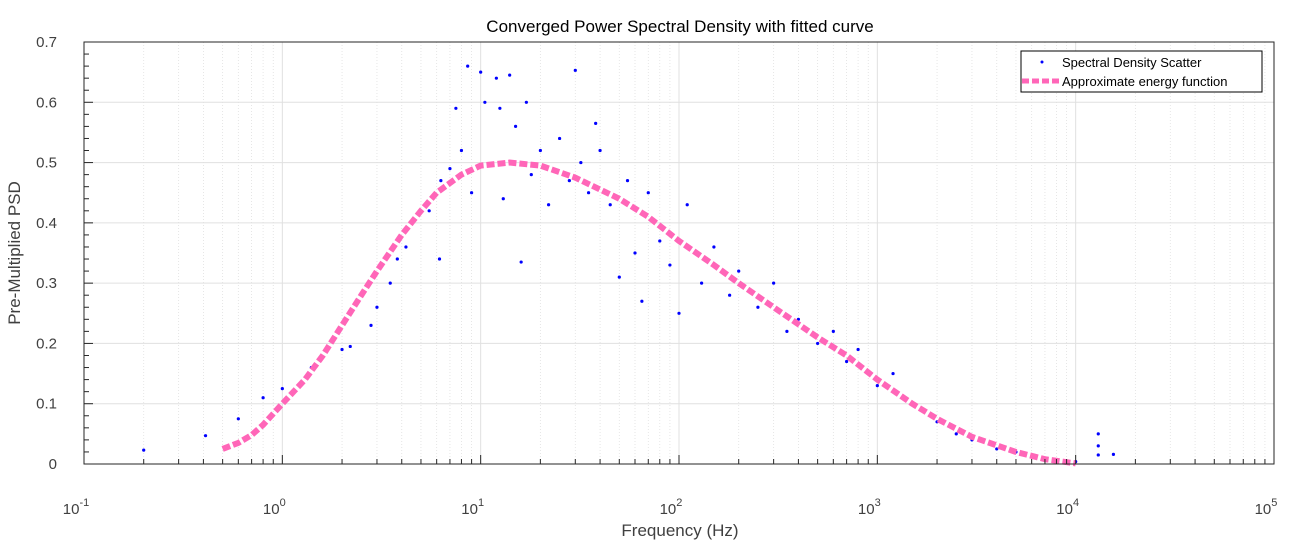  What do you see at coordinates (46, 163) in the screenshot?
I see `y-tick-label: 0.5` at bounding box center [46, 163].